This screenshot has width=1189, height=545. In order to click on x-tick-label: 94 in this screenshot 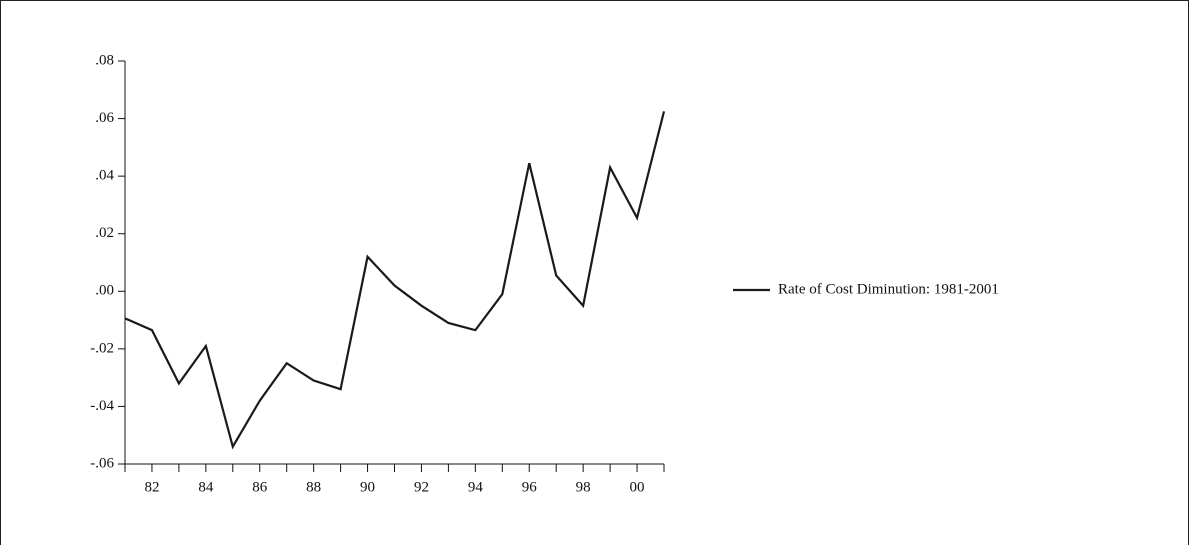, I will do `click(476, 487)`.